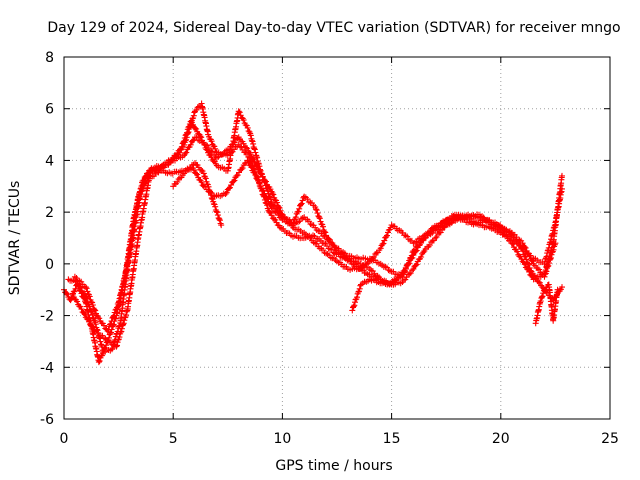 The height and width of the screenshot is (480, 640). I want to click on series-segment-a, so click(197, 194).